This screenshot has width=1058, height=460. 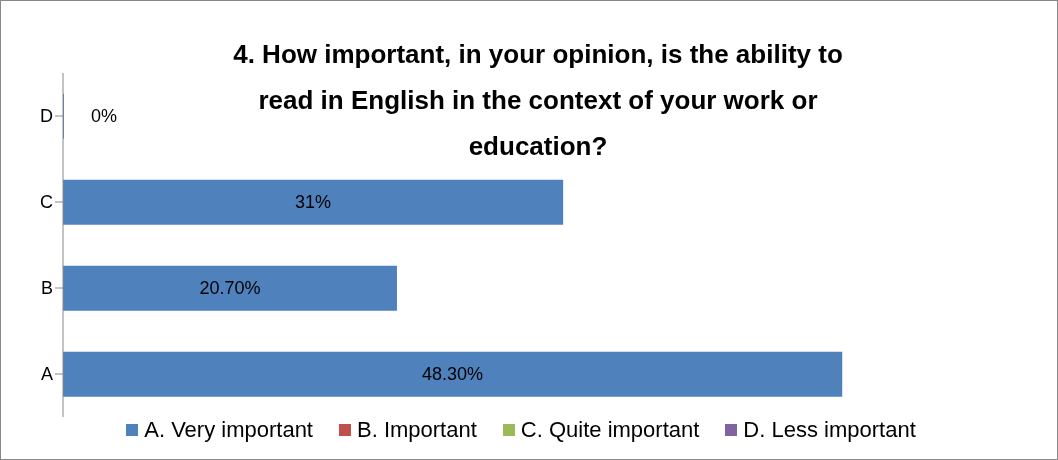 I want to click on data-label: 0%, so click(x=104, y=116).